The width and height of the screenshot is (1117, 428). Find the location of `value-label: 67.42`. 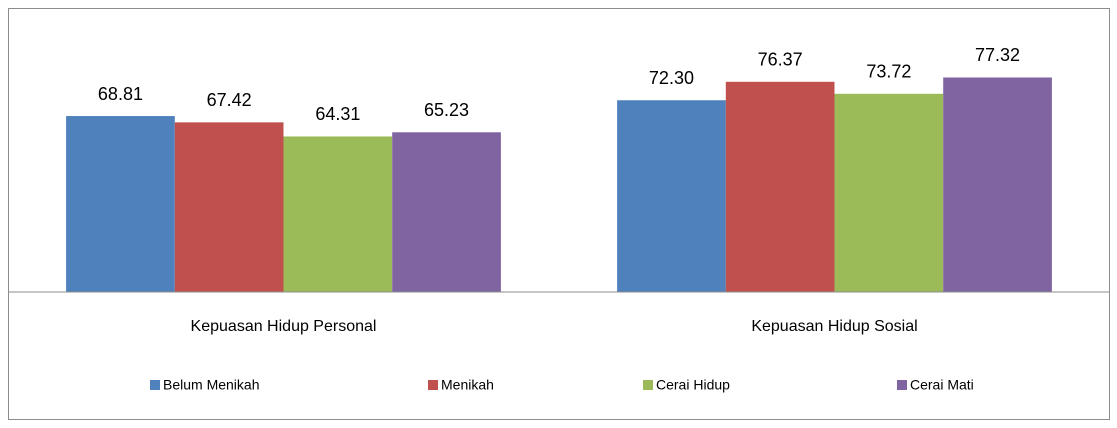

value-label: 67.42 is located at coordinates (229, 100).